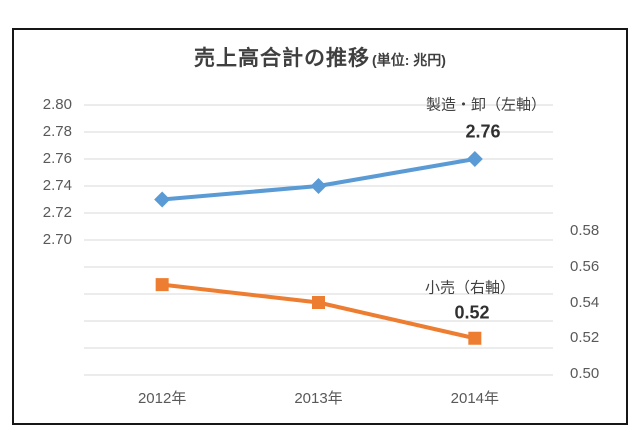 The width and height of the screenshot is (640, 439). Describe the element at coordinates (57, 158) in the screenshot. I see `left-axis-tick: 2.76` at that location.